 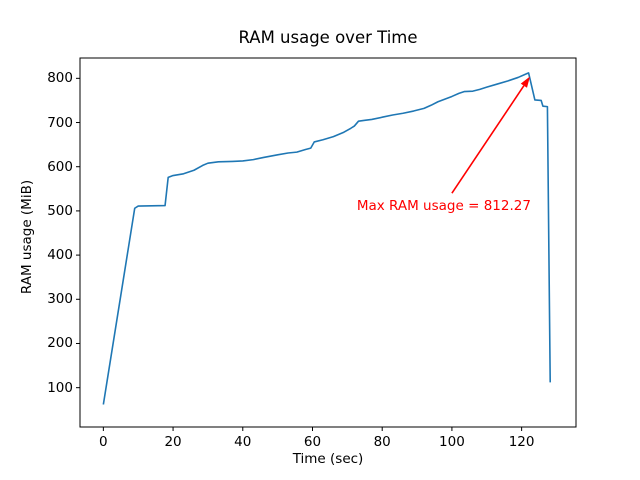 What do you see at coordinates (243, 442) in the screenshot?
I see `x-tick-label: 40` at bounding box center [243, 442].